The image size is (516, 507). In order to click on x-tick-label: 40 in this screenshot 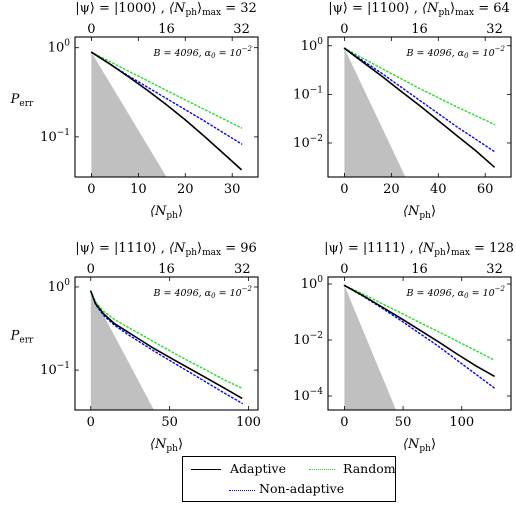, I will do `click(438, 189)`.